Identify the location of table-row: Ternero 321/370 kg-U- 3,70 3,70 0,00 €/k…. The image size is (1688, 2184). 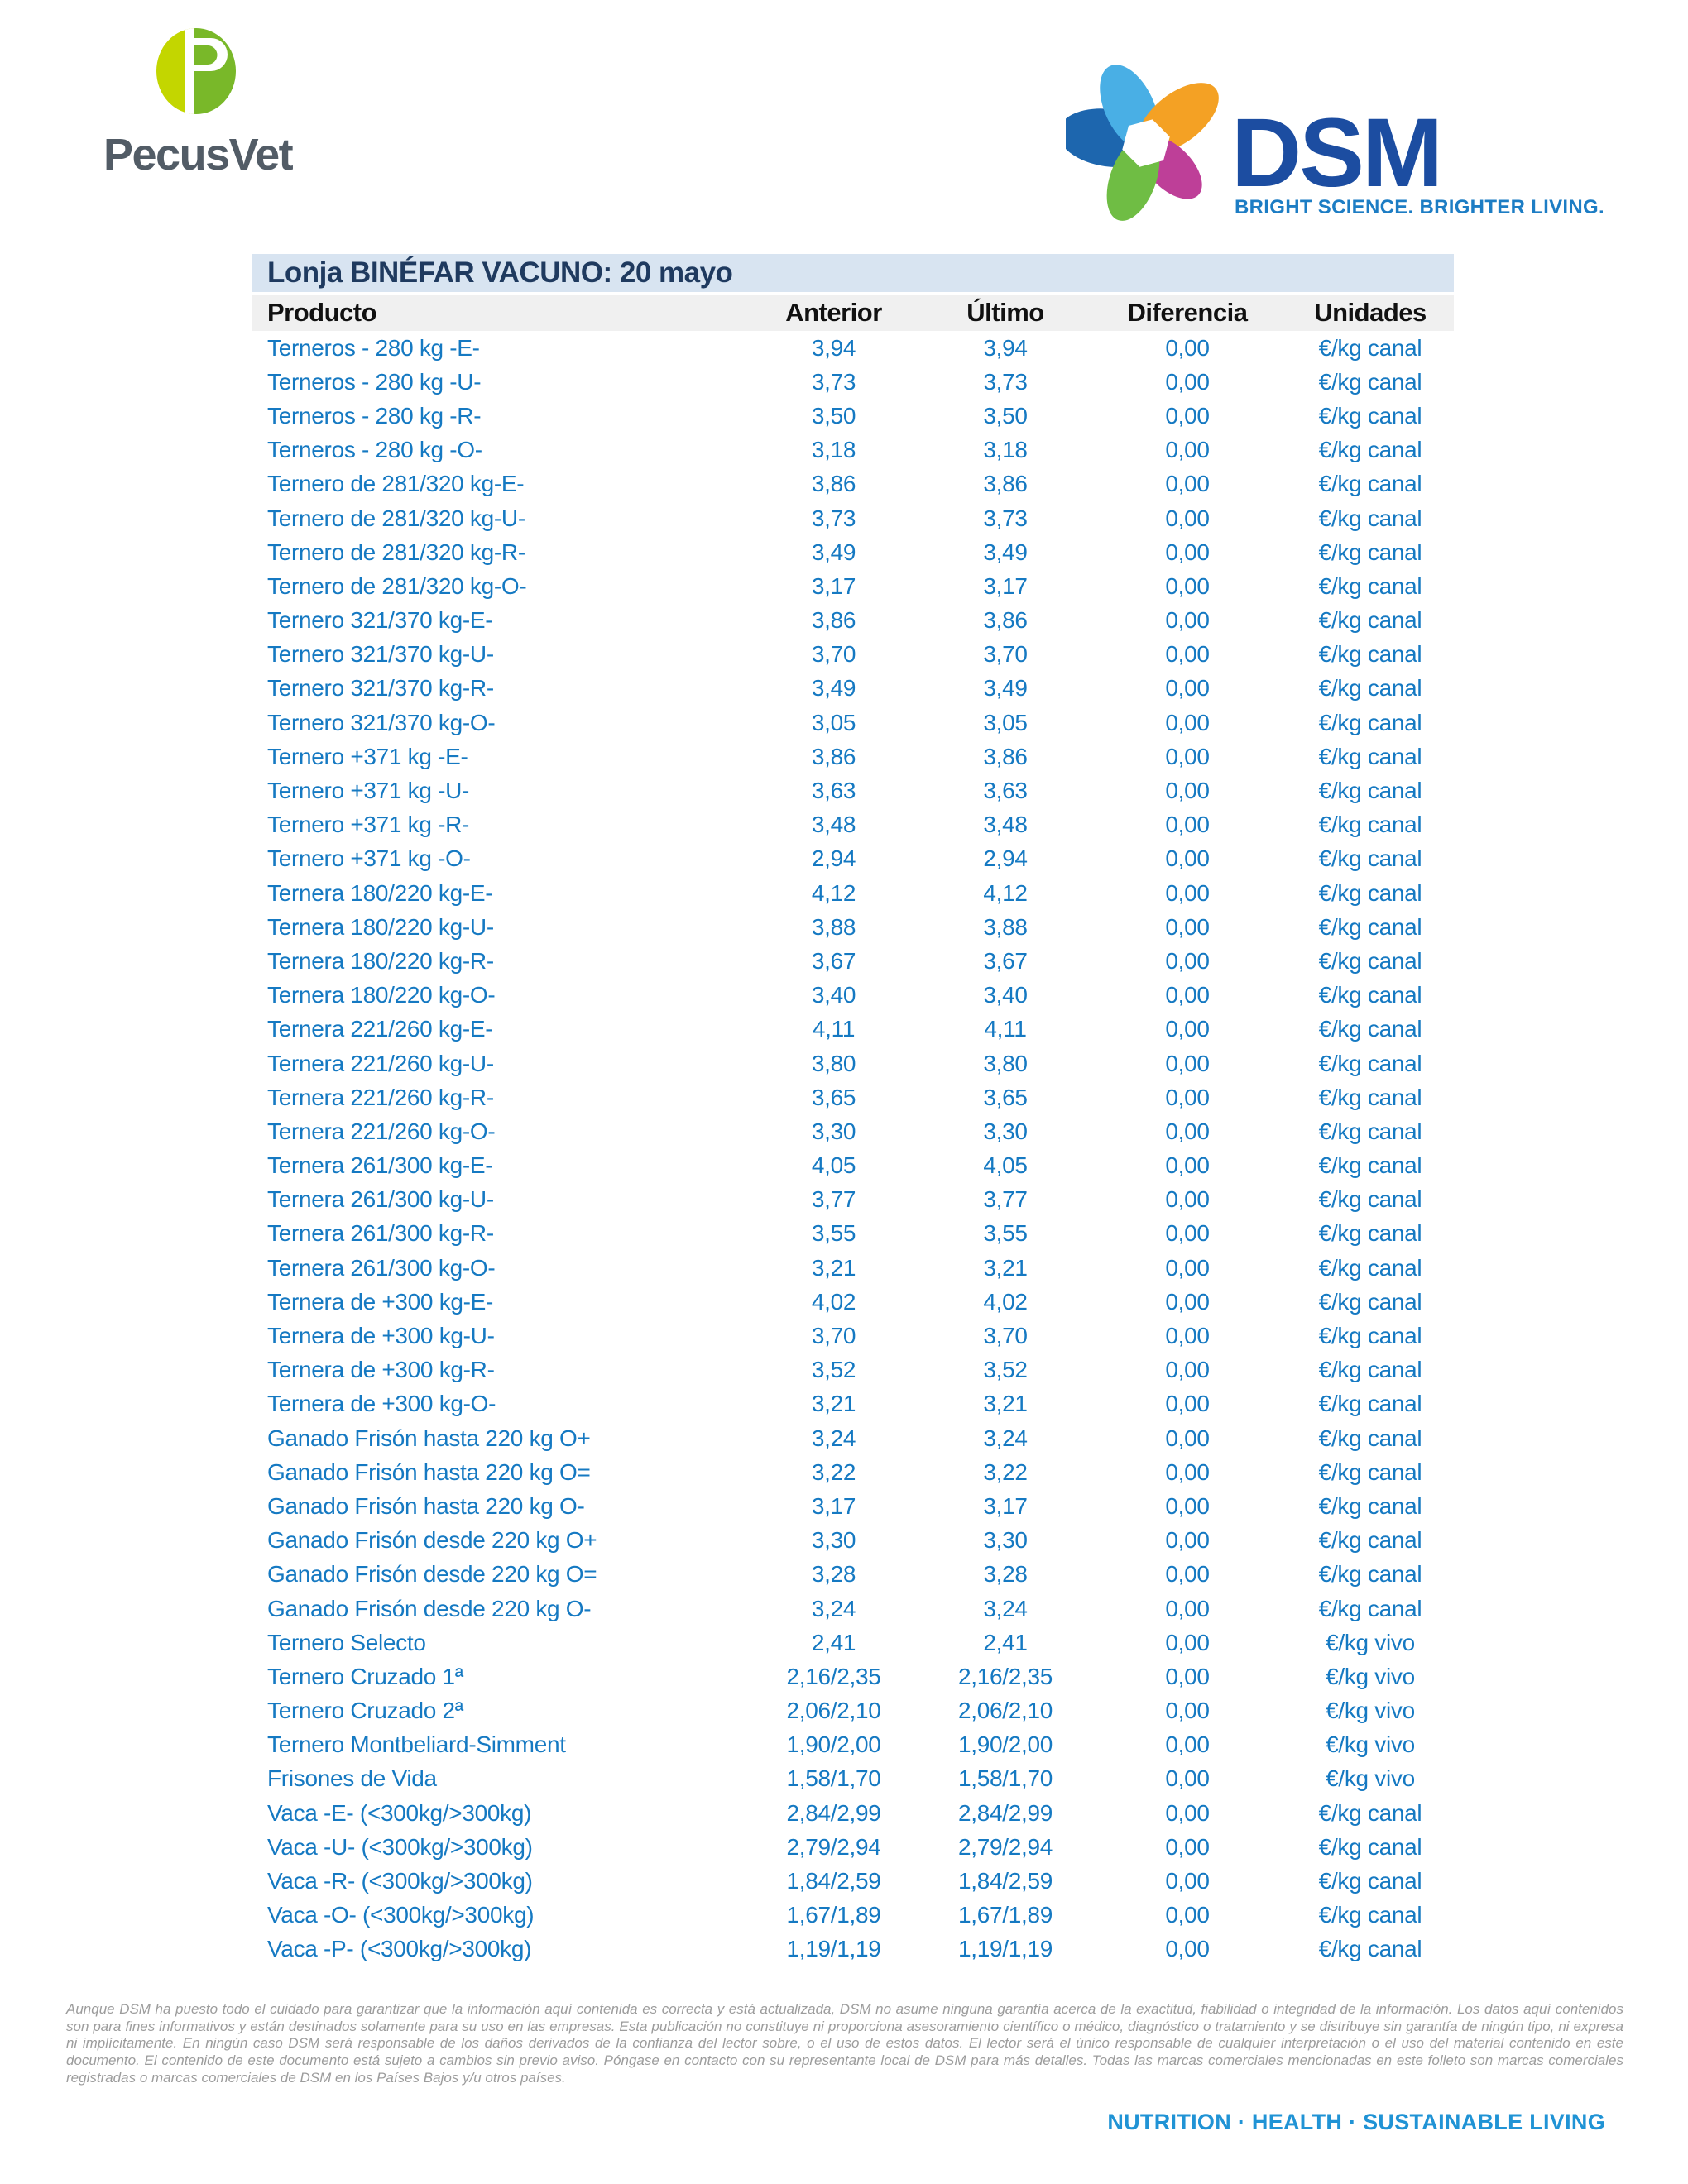
(853, 655).